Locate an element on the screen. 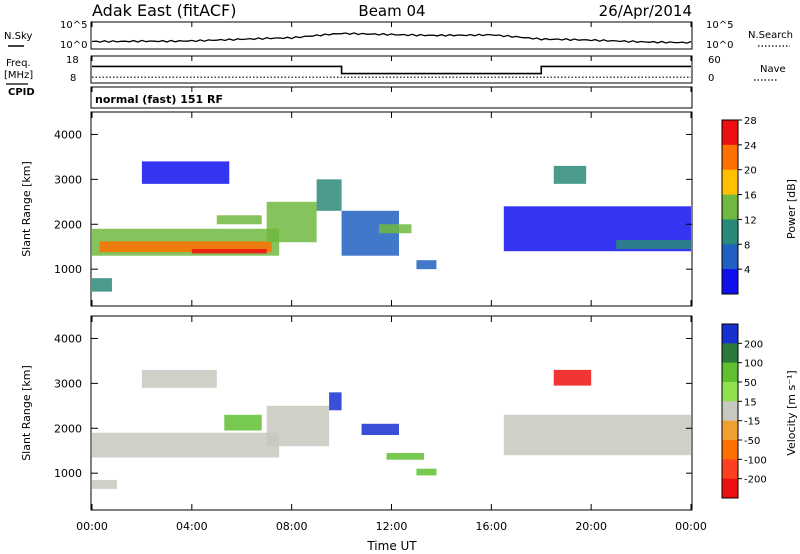 The height and width of the screenshot is (554, 800). frequency-series-line is located at coordinates (391, 70).